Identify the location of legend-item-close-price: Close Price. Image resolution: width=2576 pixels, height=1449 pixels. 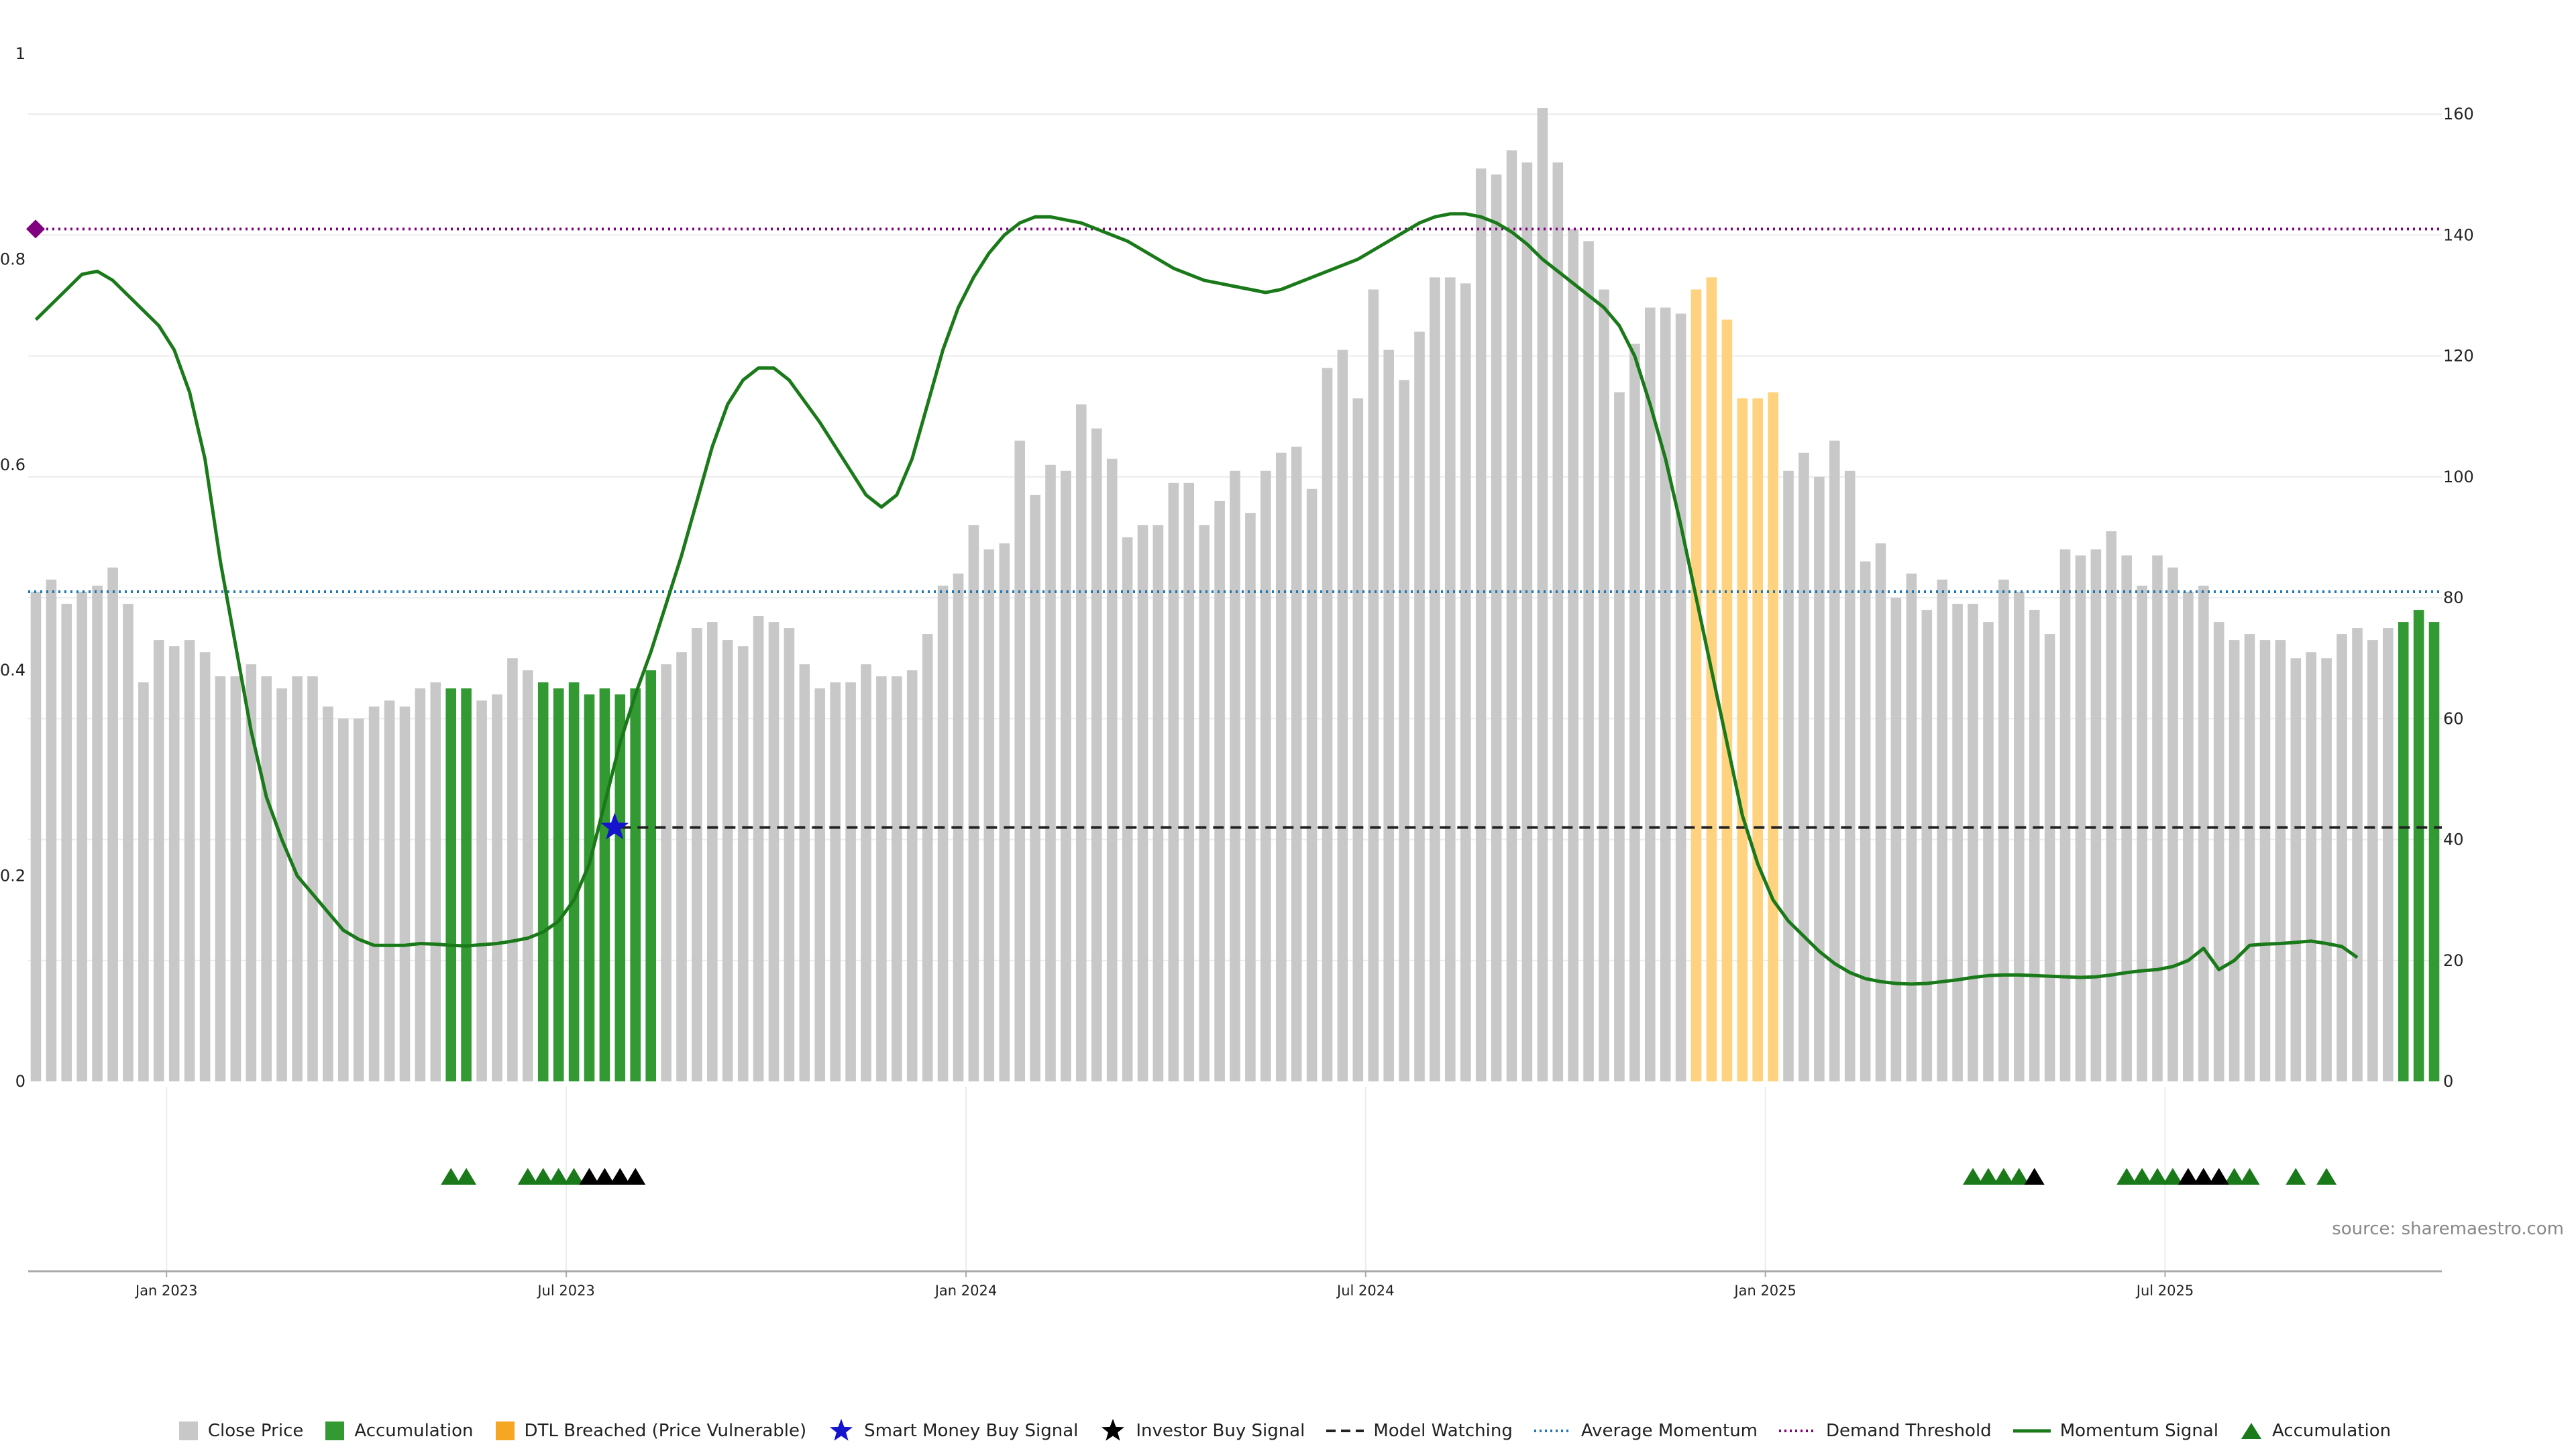
(240, 1431).